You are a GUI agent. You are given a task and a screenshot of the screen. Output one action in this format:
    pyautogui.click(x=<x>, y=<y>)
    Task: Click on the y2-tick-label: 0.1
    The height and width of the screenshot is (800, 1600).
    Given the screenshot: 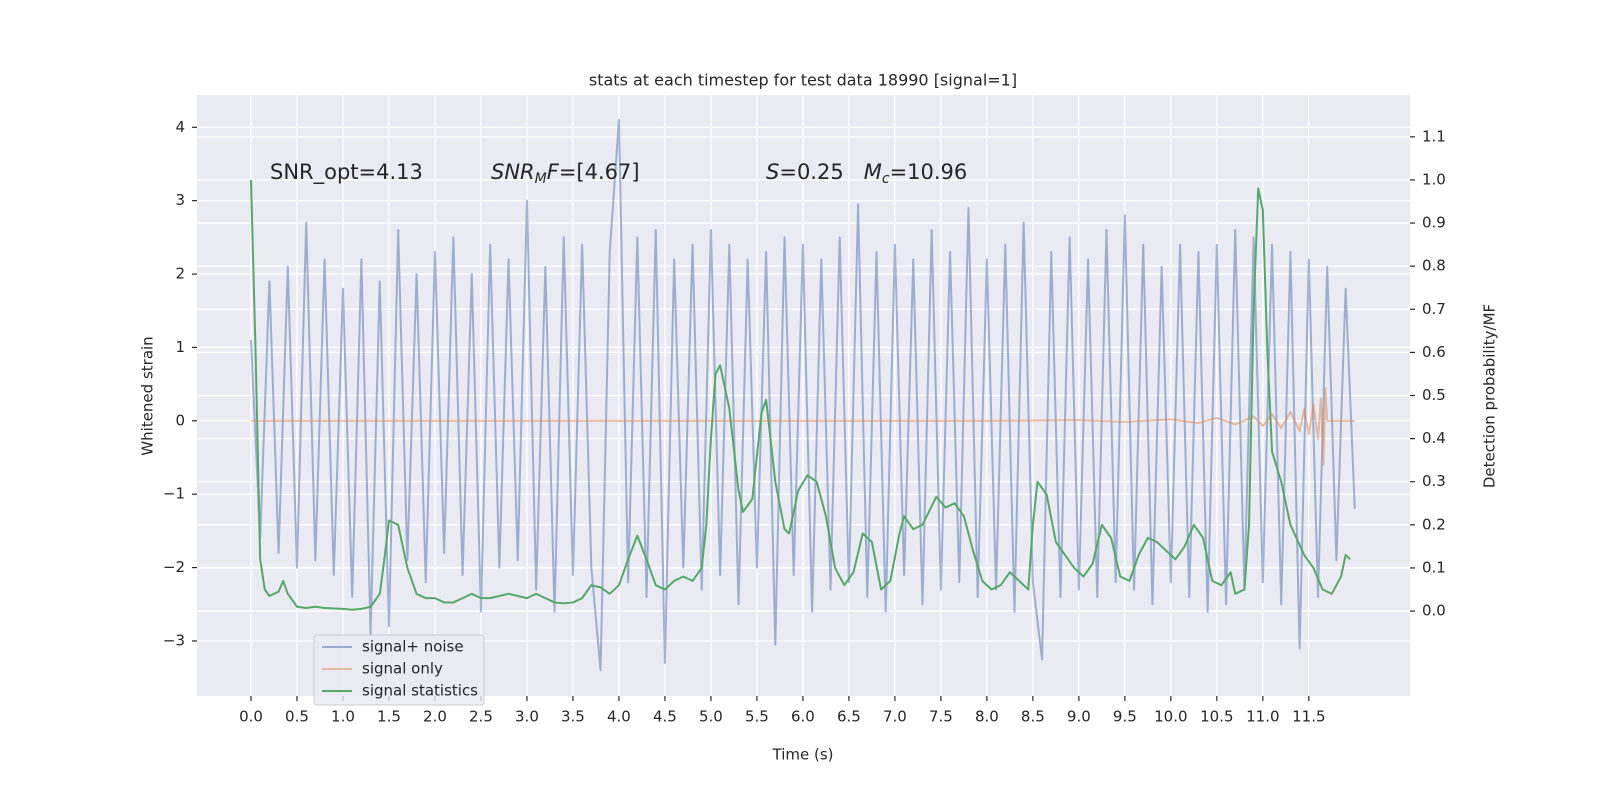 What is the action you would take?
    pyautogui.click(x=1434, y=567)
    